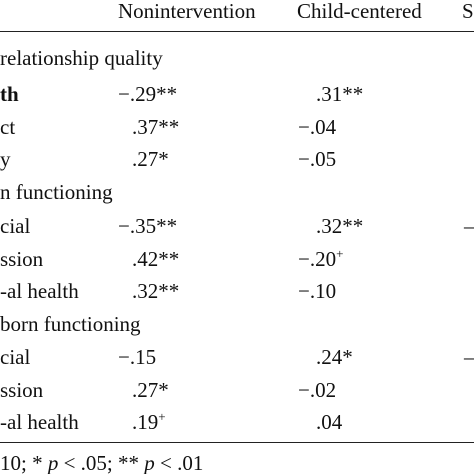  I want to click on cell-child-centered: .24*, so click(334, 357).